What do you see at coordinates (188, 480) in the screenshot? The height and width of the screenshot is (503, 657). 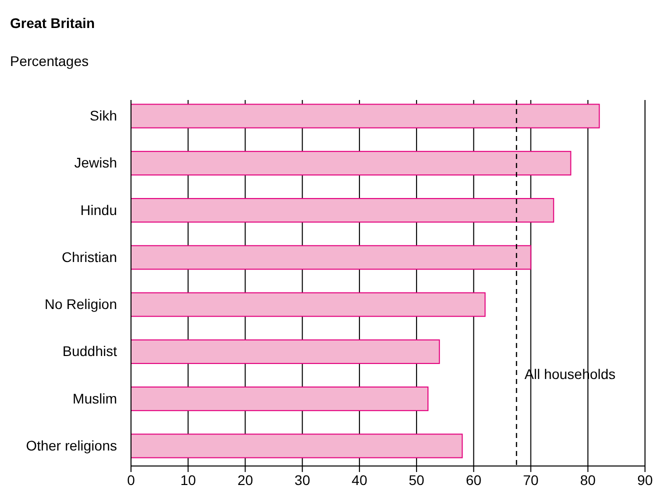 I see `x-tick-label: 10` at bounding box center [188, 480].